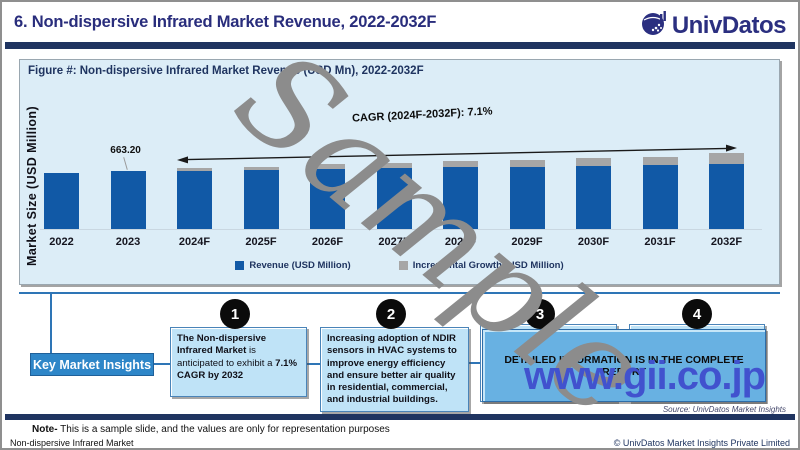  What do you see at coordinates (645, 376) in the screenshot?
I see `gii-site-watermark: www.gii.co.jp` at bounding box center [645, 376].